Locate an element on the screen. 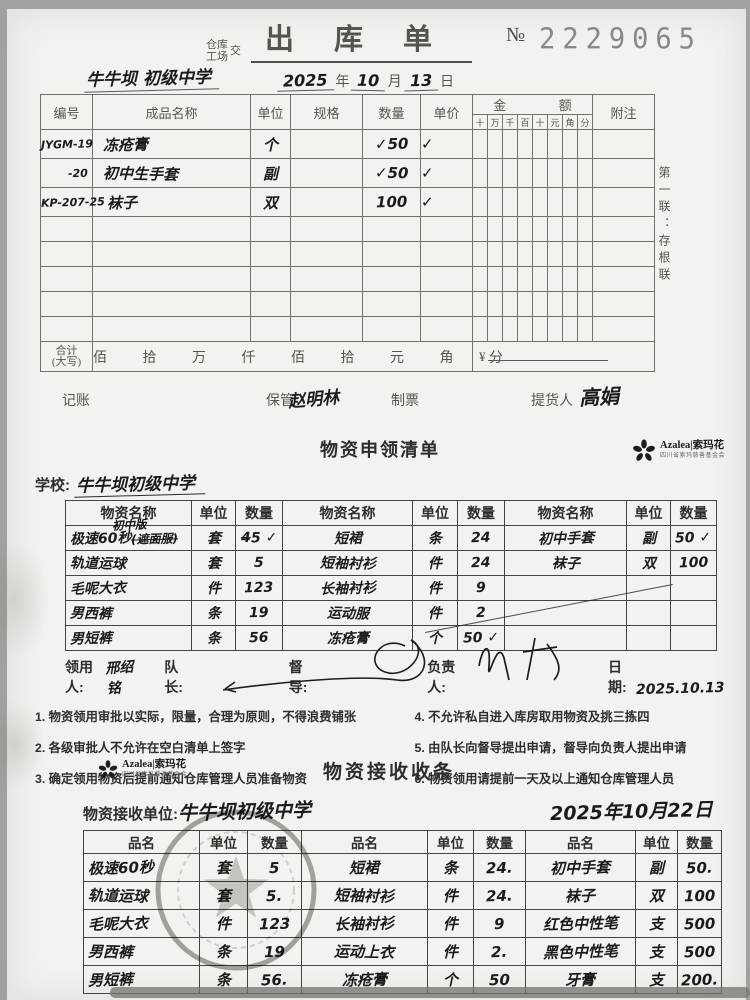 This screenshot has height=1000, width=750. recipient-label: 领用人: is located at coordinates (79, 677).